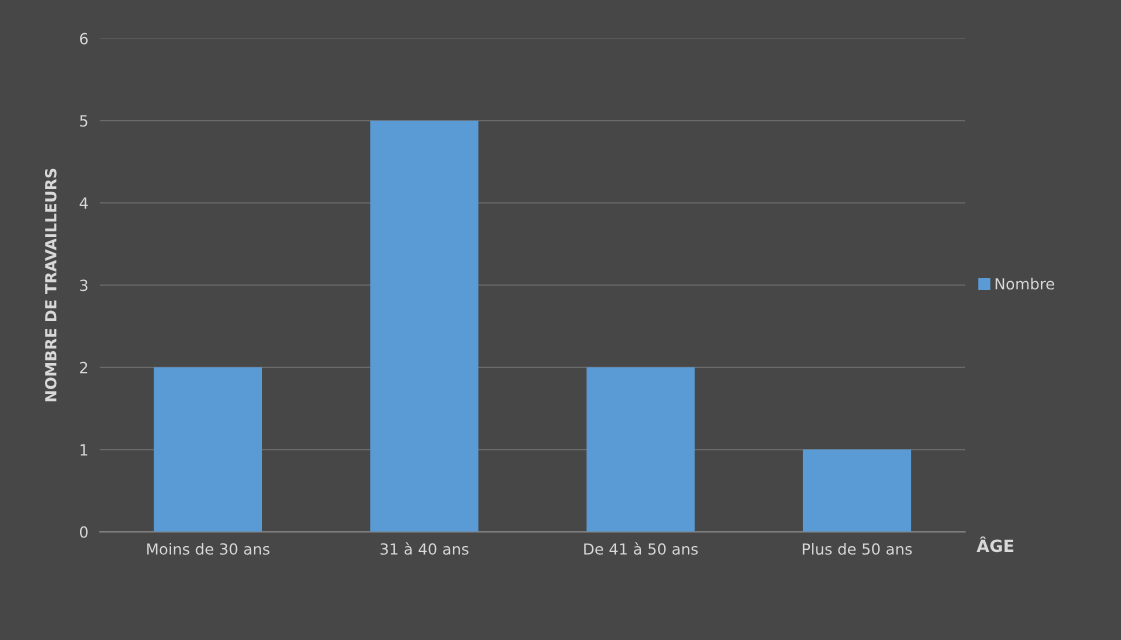 The image size is (1121, 640). I want to click on y-tick-label: 6, so click(84, 38).